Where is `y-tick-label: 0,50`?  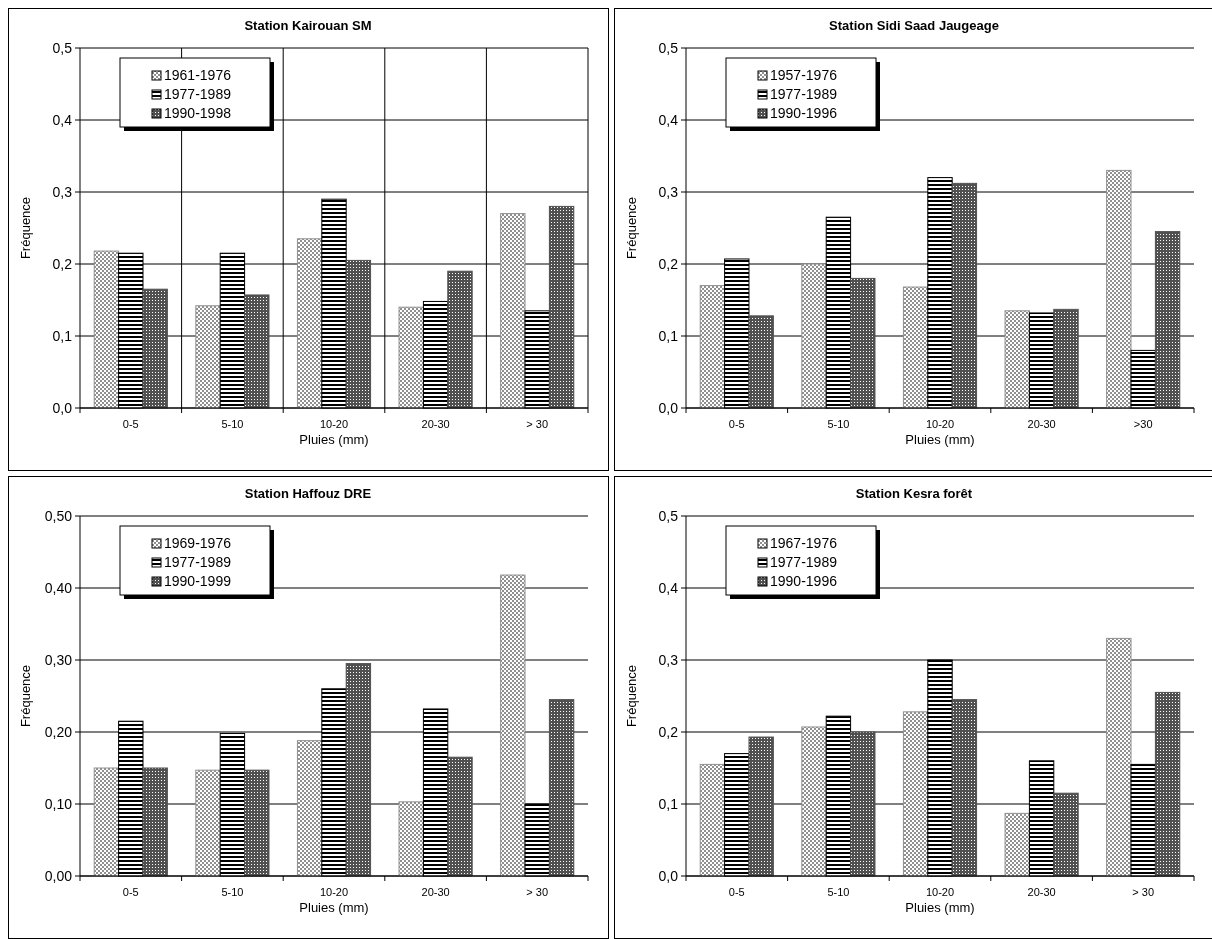
y-tick-label: 0,50 is located at coordinates (58, 515).